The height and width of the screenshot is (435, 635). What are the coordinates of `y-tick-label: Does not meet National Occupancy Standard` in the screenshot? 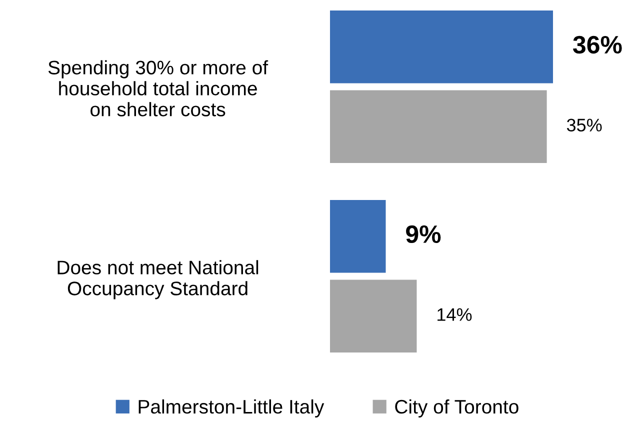 It's located at (158, 280).